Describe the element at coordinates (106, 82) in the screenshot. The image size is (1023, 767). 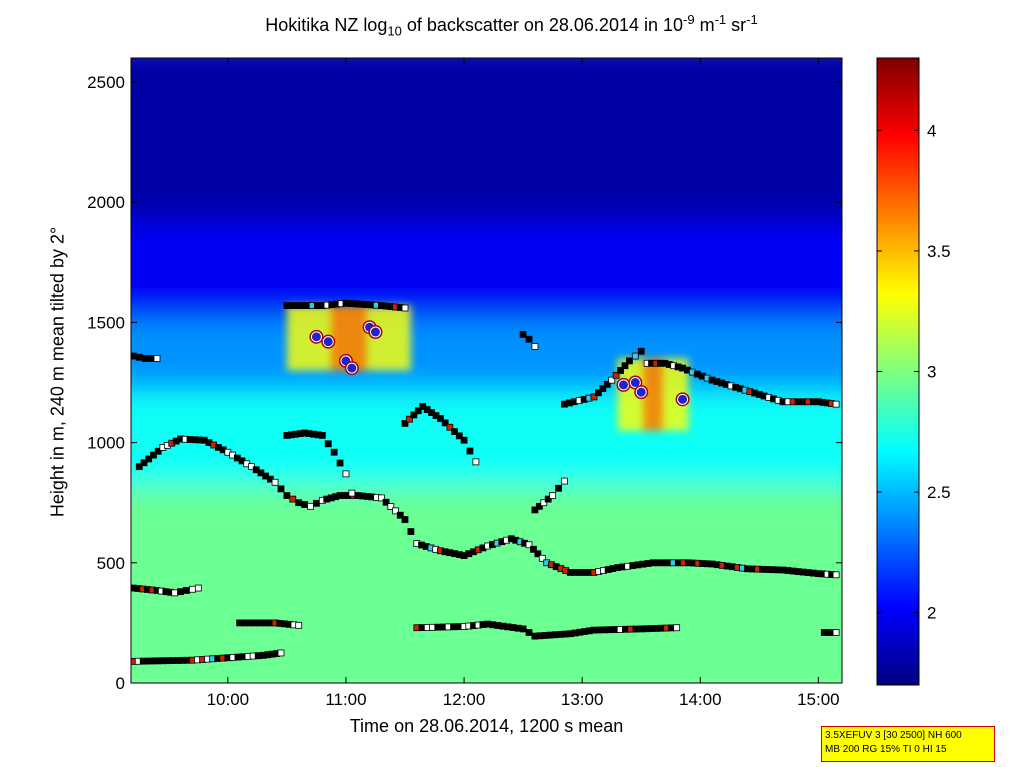
I see `y-tick-label: 2500` at that location.